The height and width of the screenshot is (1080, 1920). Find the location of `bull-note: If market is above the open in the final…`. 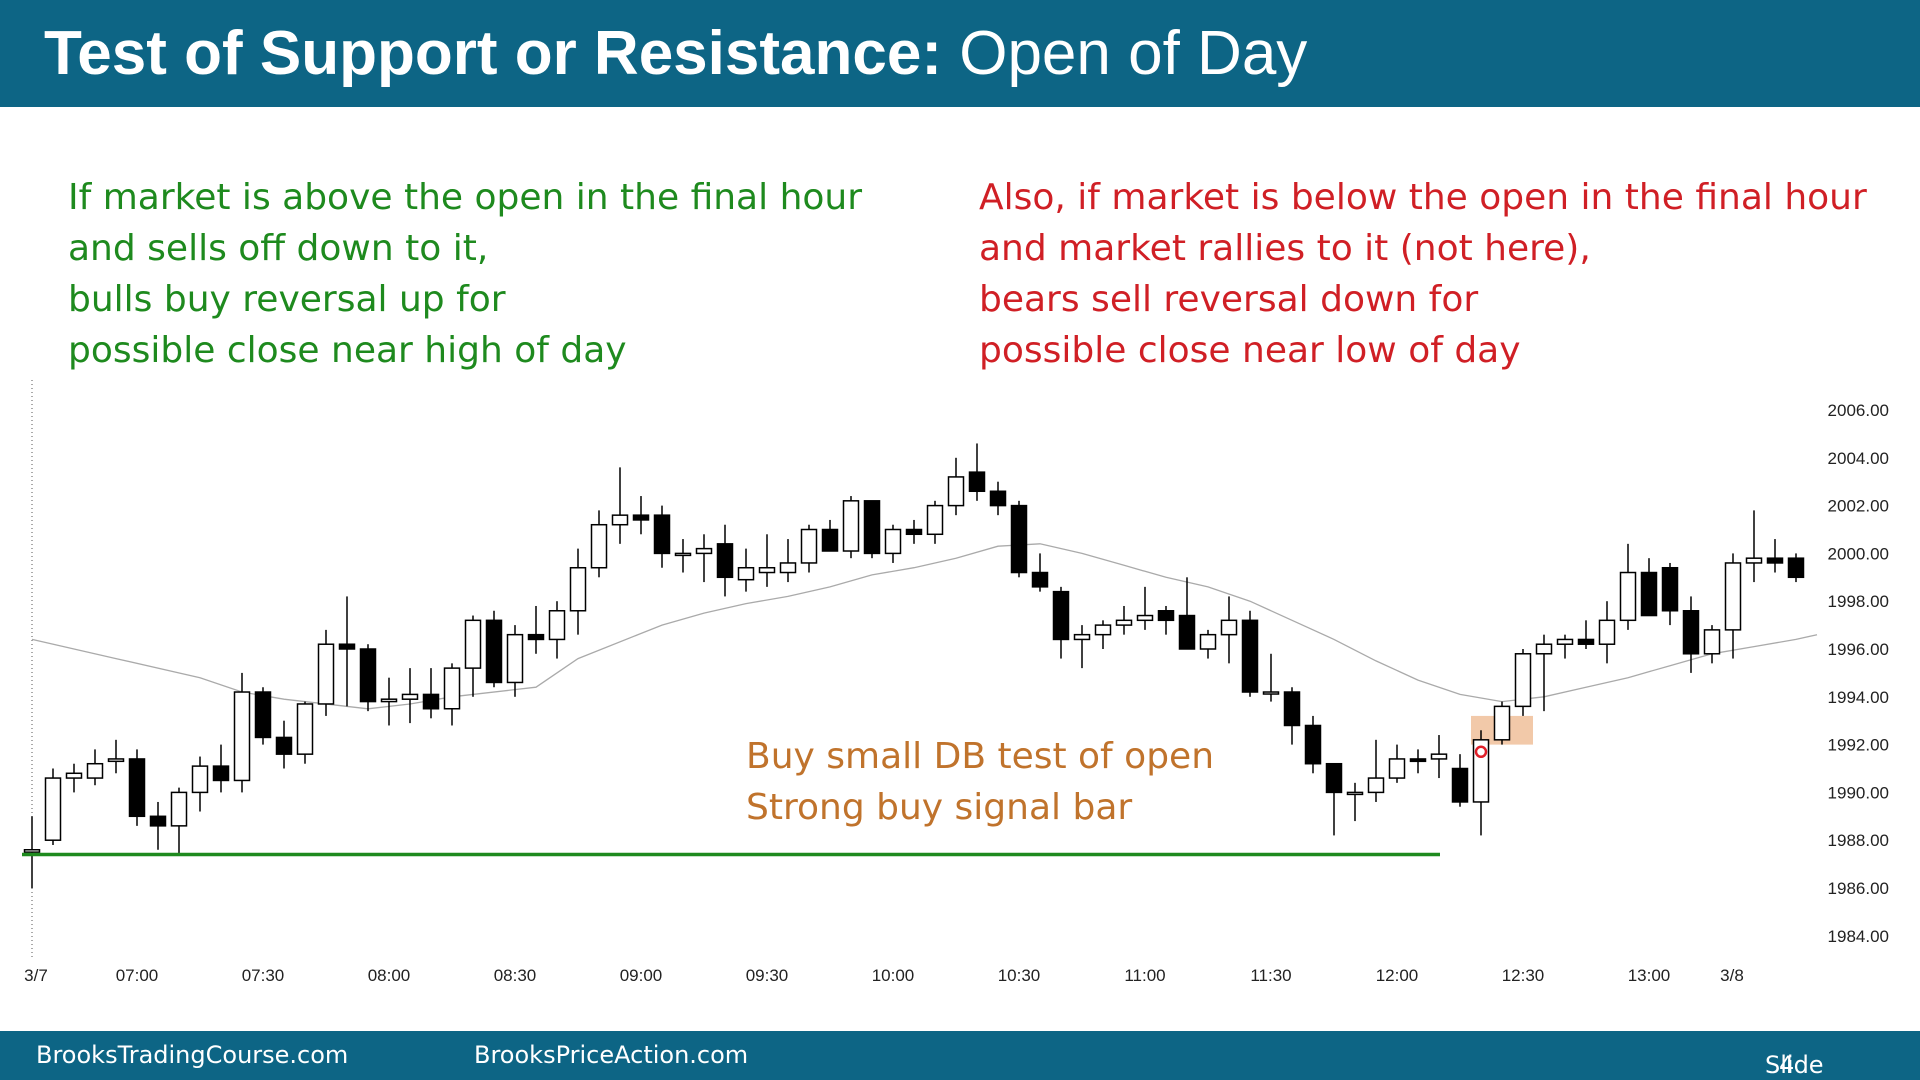

bull-note: If market is above the open in the final… is located at coordinates (465, 274).